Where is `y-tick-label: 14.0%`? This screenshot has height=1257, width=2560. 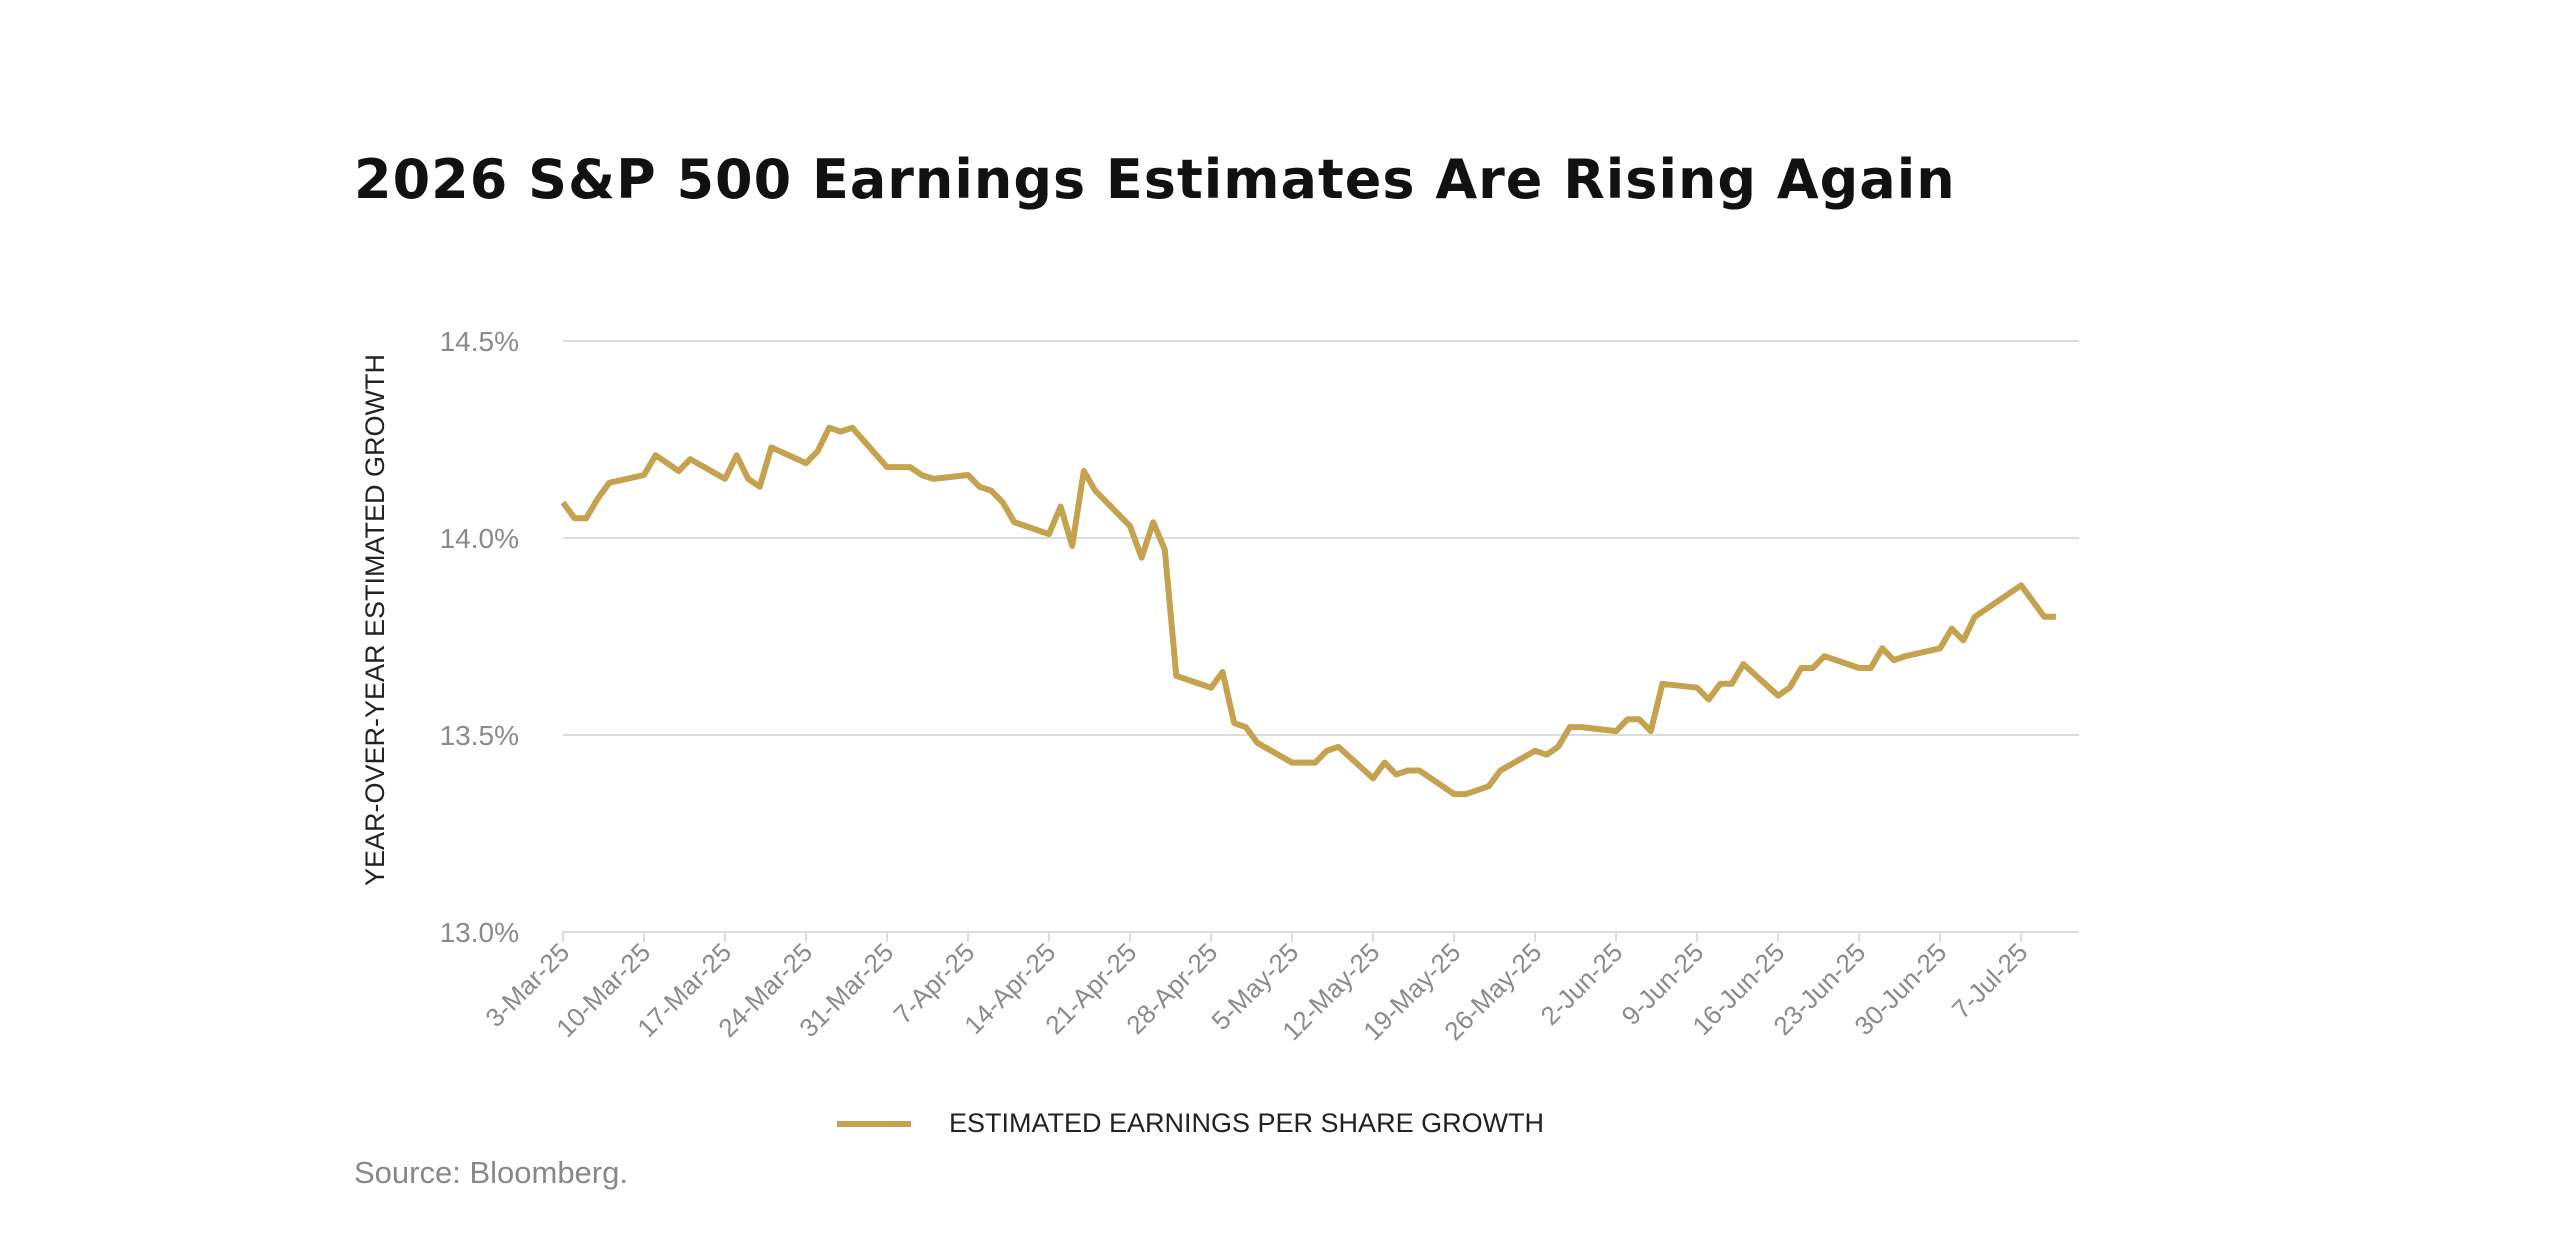
y-tick-label: 14.0% is located at coordinates (479, 538).